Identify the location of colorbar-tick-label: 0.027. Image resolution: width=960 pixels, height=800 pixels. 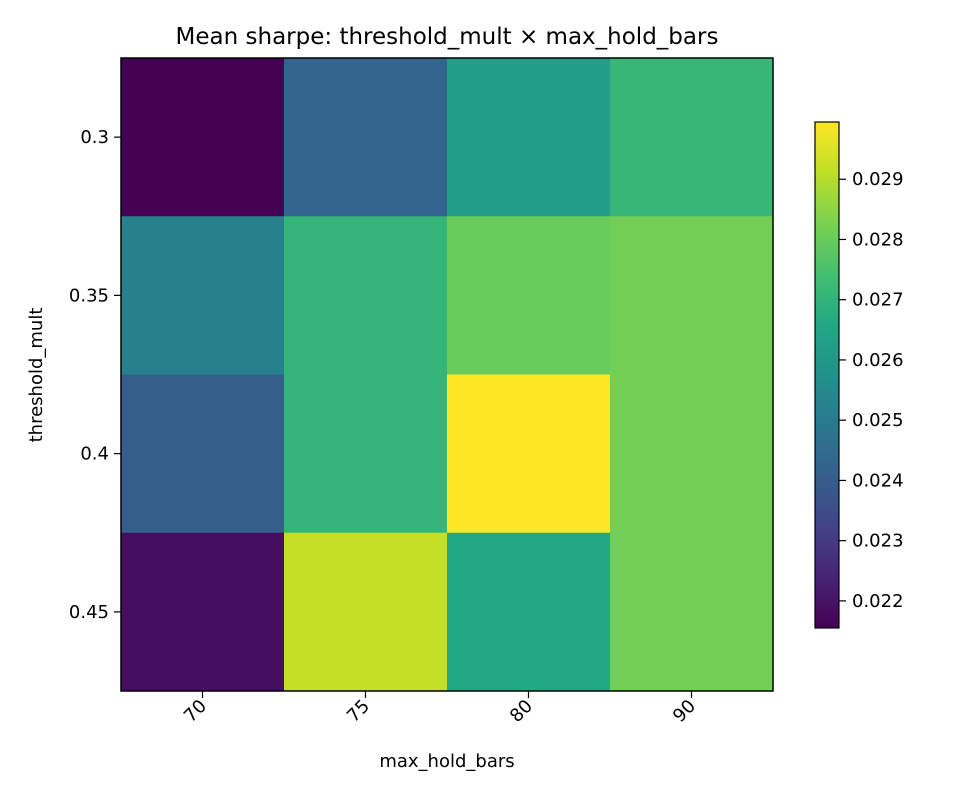
(878, 300).